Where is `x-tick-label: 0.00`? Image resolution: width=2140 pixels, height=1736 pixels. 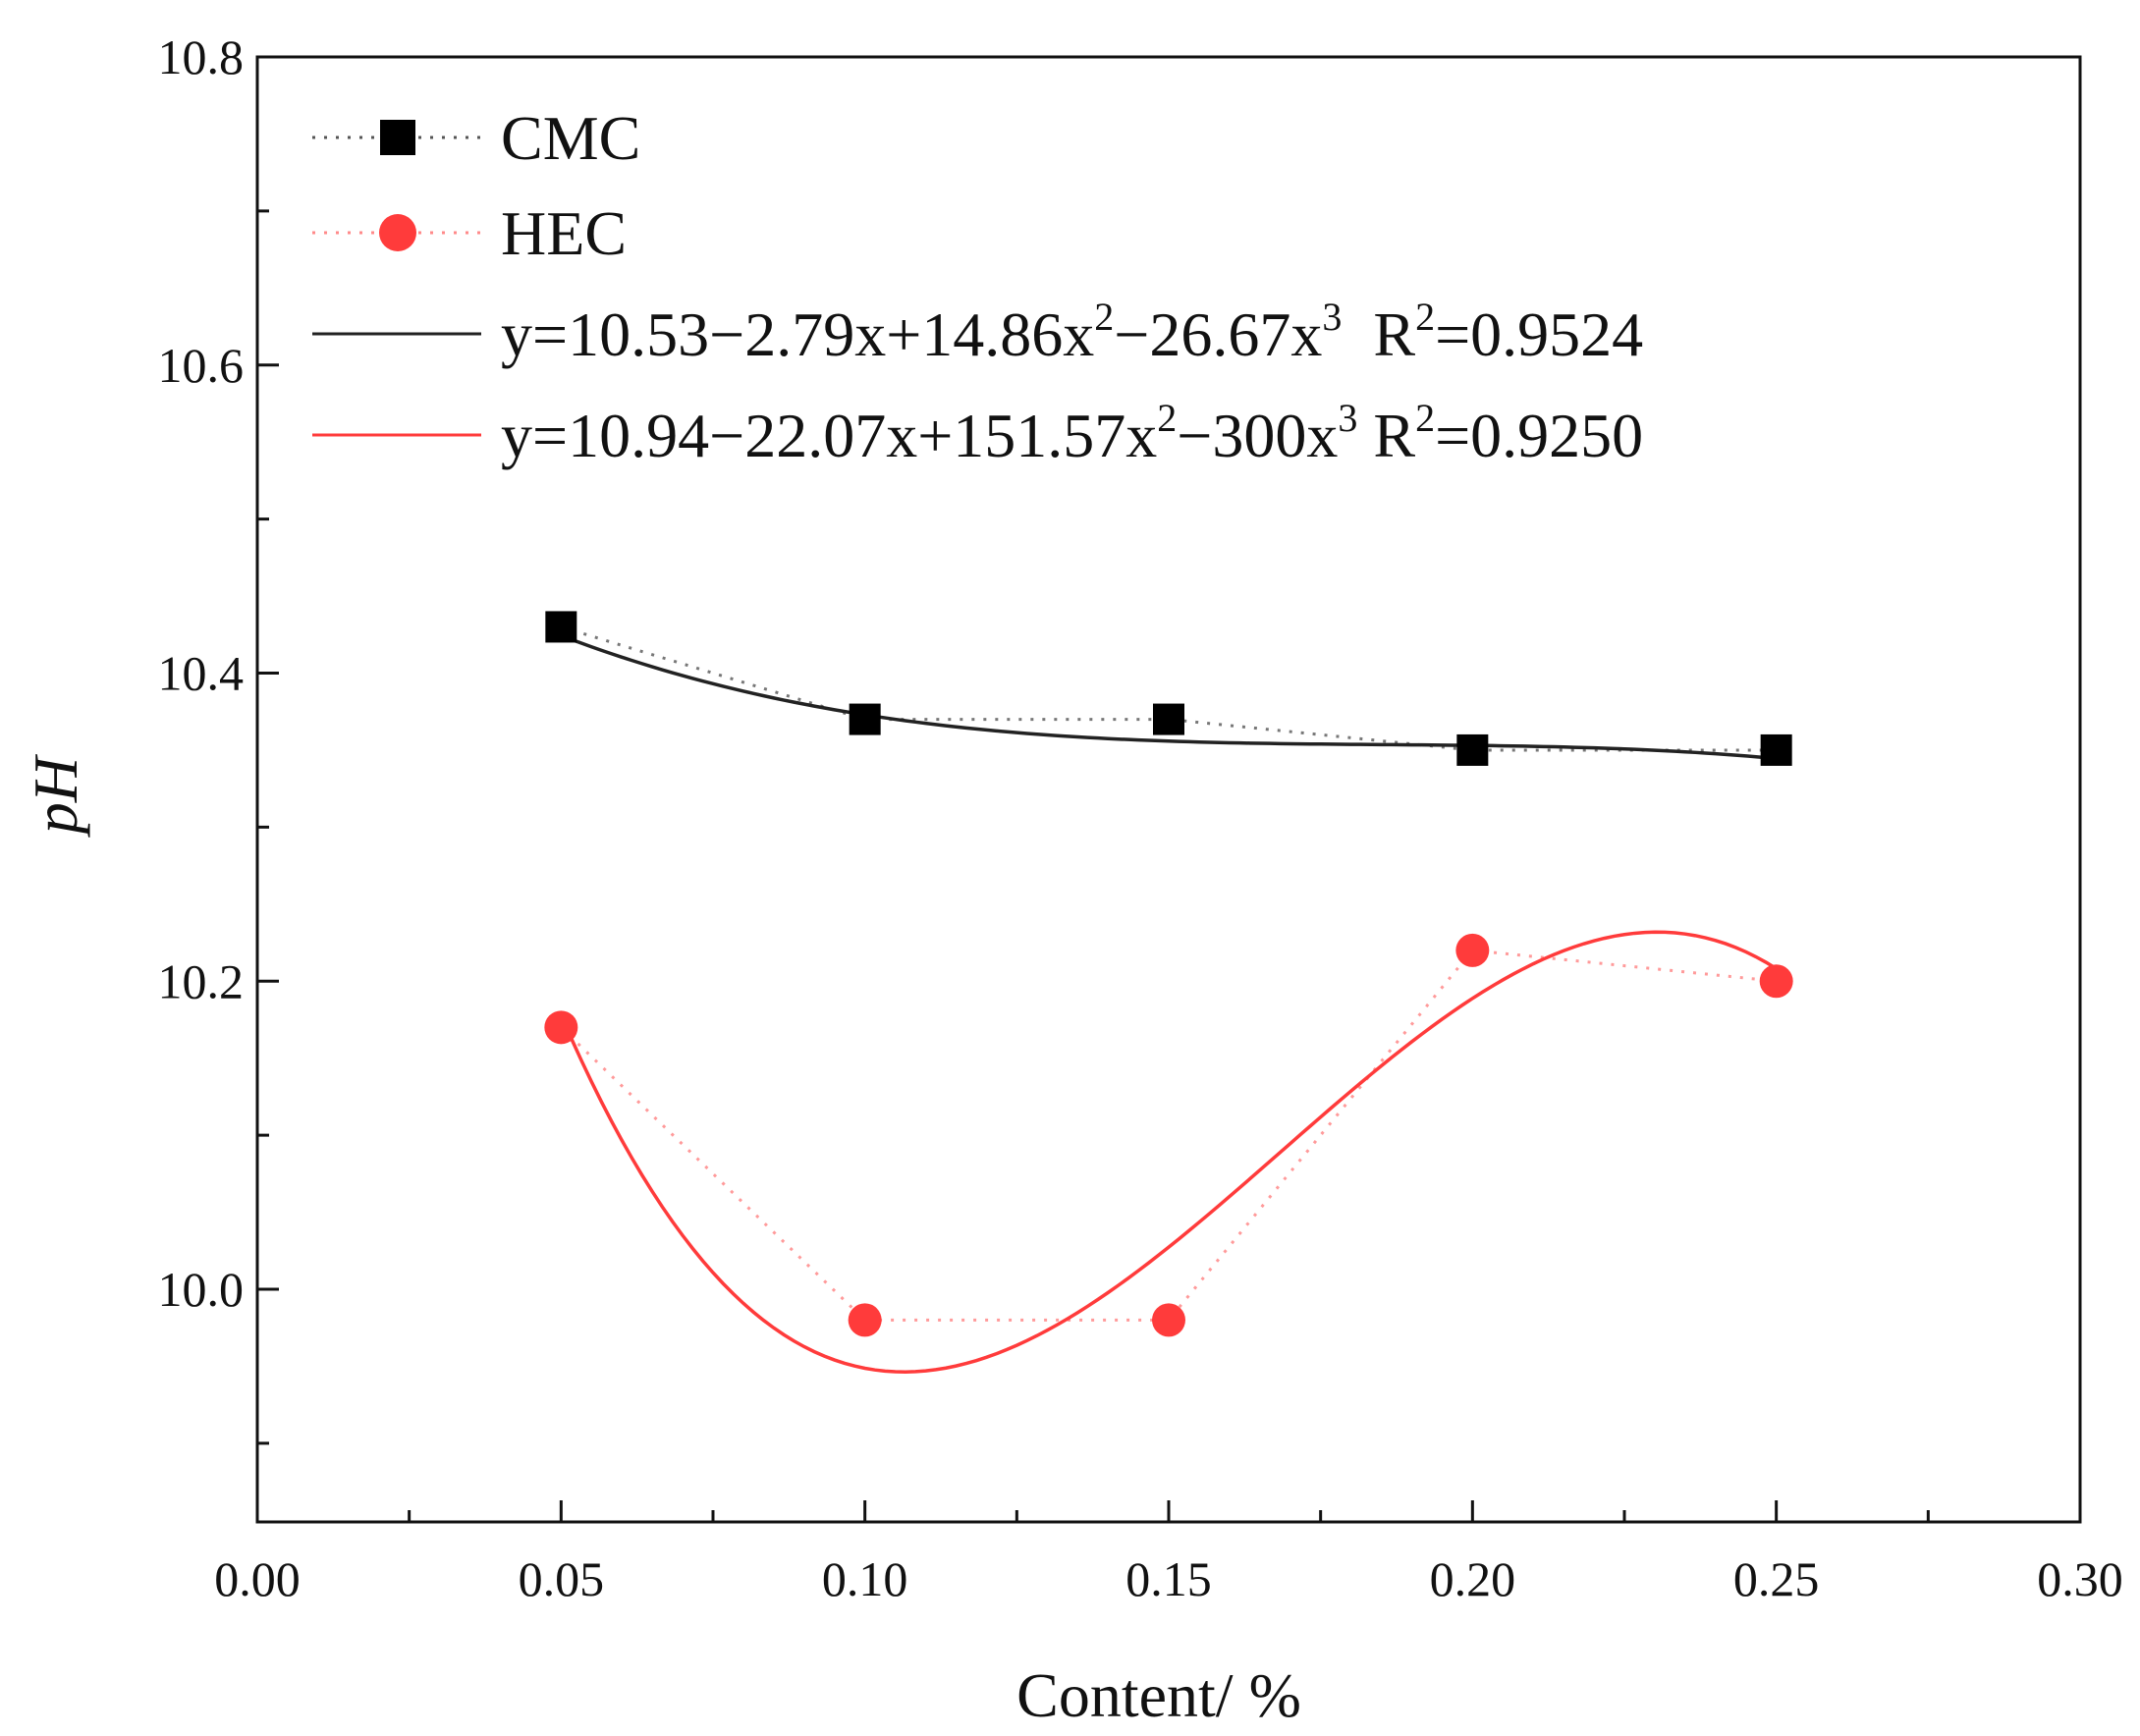 x-tick-label: 0.00 is located at coordinates (258, 1578).